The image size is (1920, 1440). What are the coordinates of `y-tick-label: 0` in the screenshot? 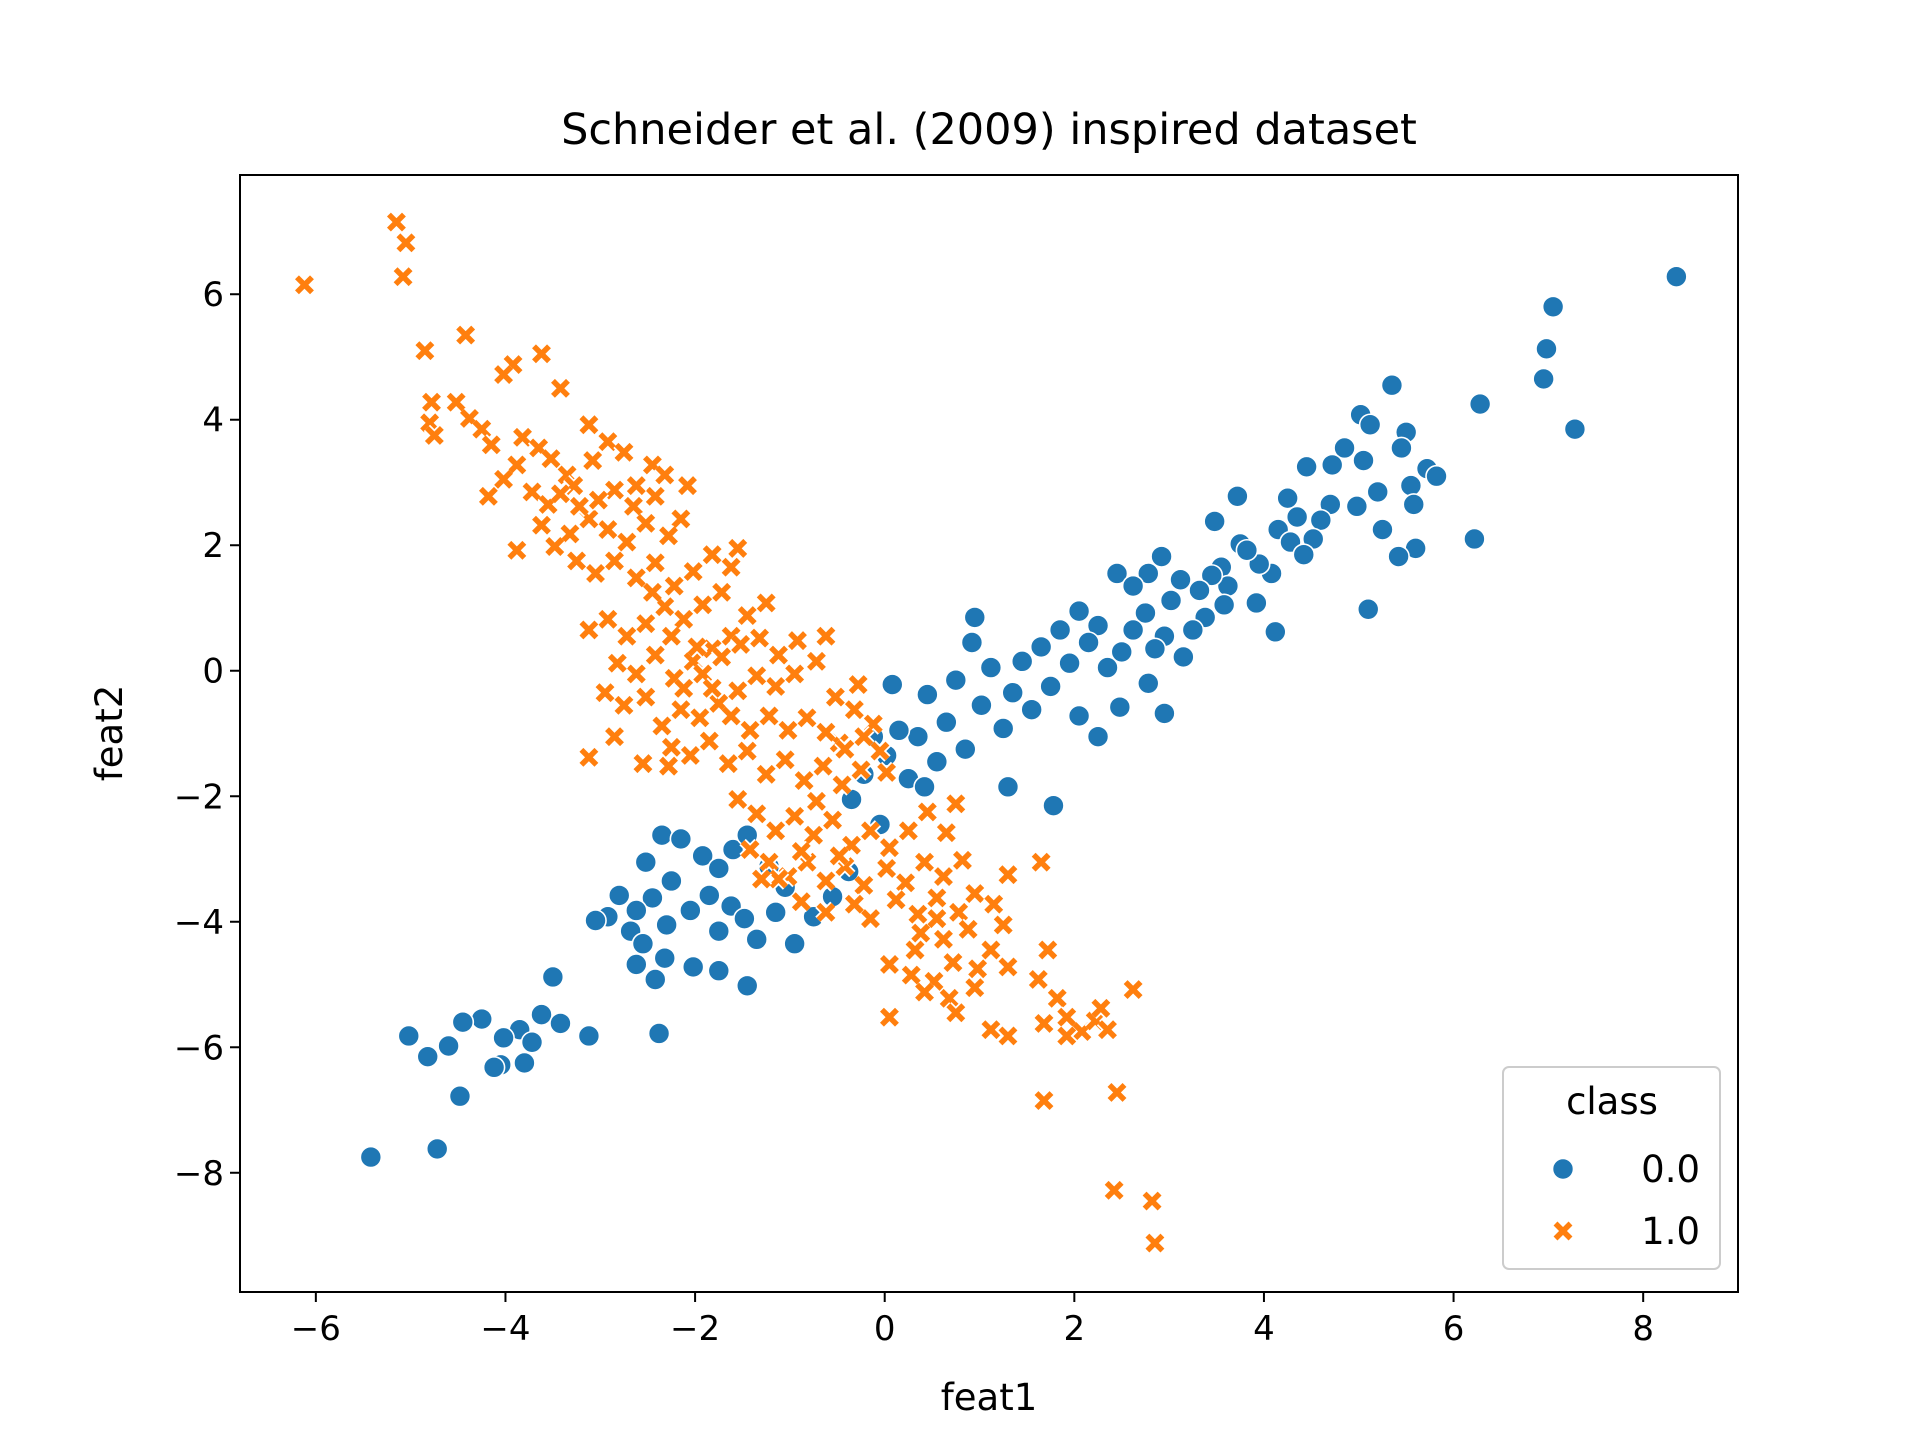 It's located at (213, 672).